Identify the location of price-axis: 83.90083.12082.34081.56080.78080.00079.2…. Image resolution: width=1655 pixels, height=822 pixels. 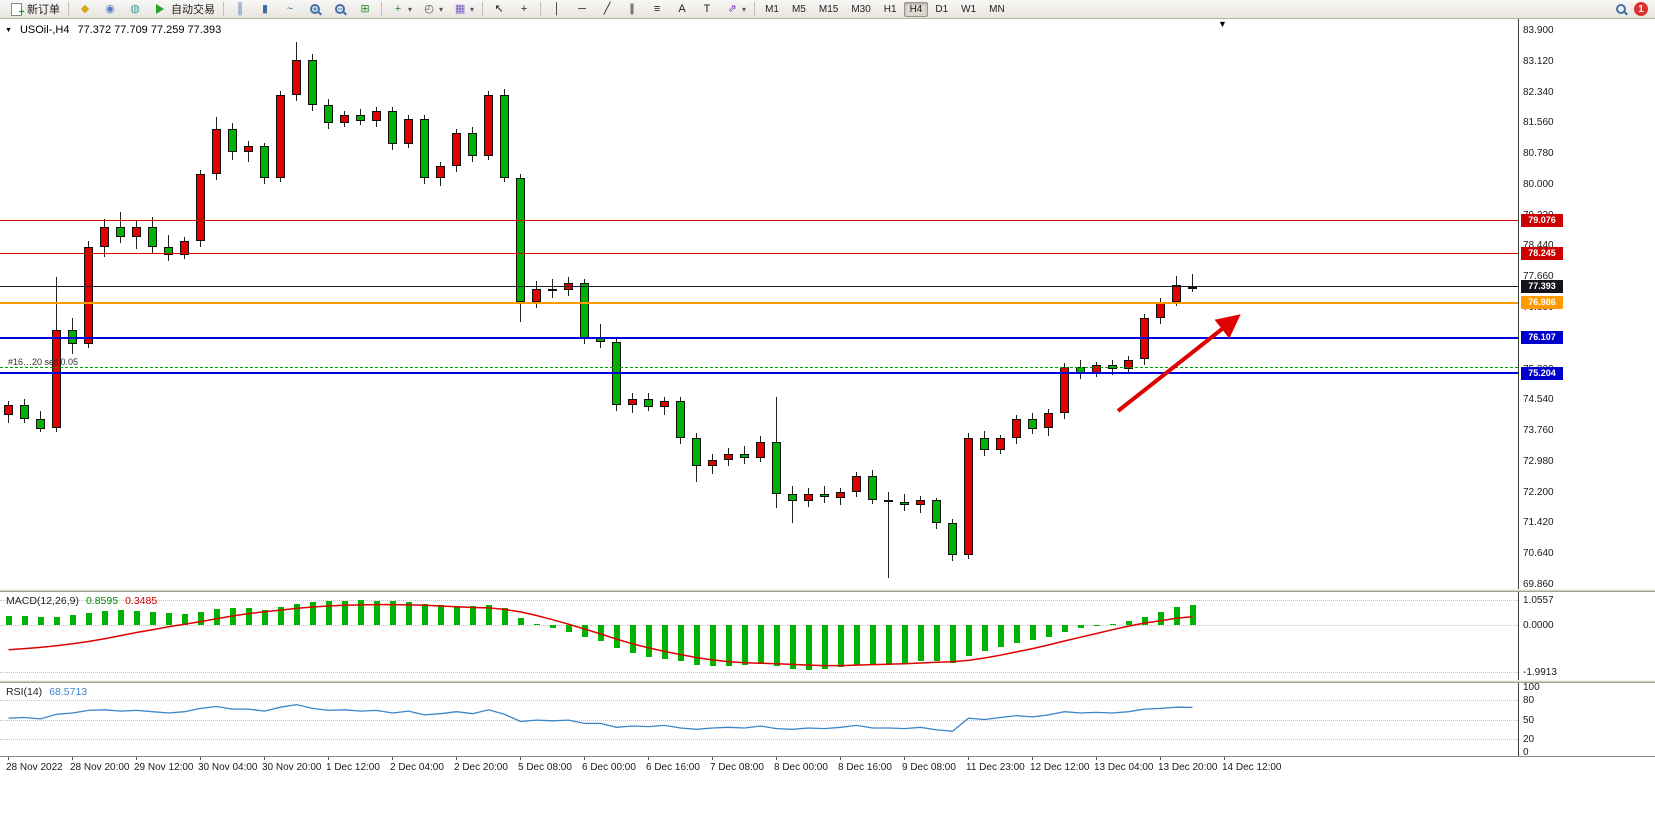
(1586, 304).